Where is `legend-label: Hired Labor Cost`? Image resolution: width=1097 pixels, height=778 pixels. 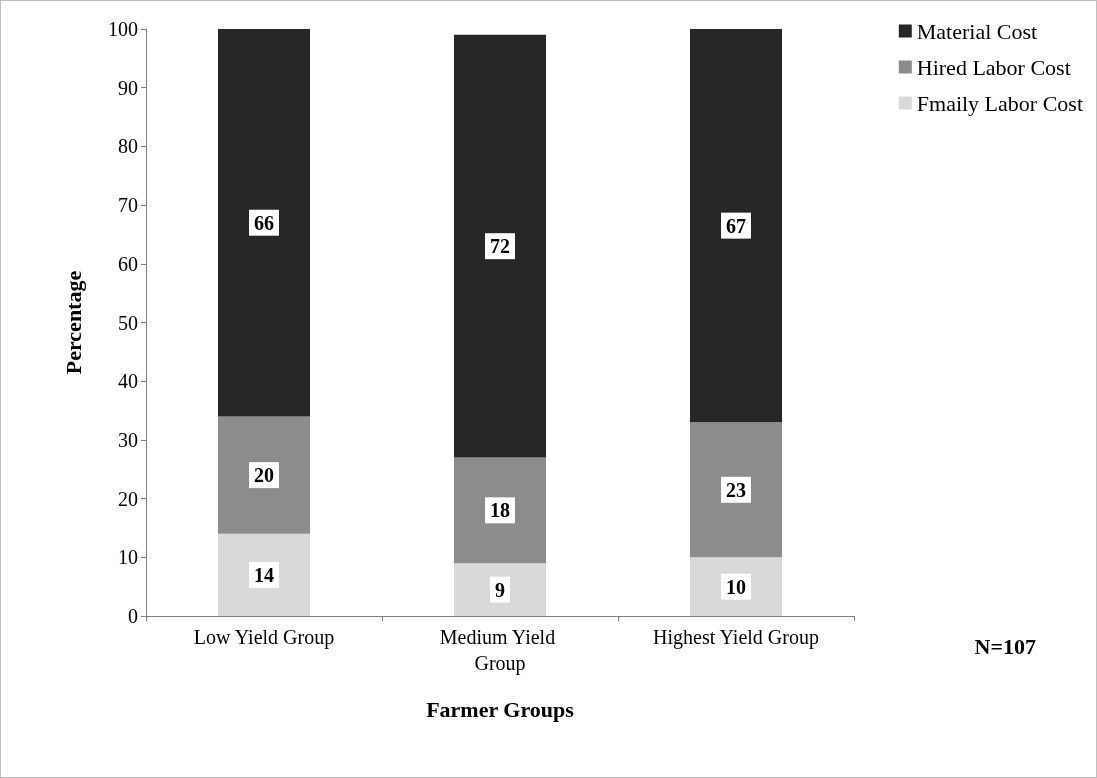
legend-label: Hired Labor Cost is located at coordinates (993, 67).